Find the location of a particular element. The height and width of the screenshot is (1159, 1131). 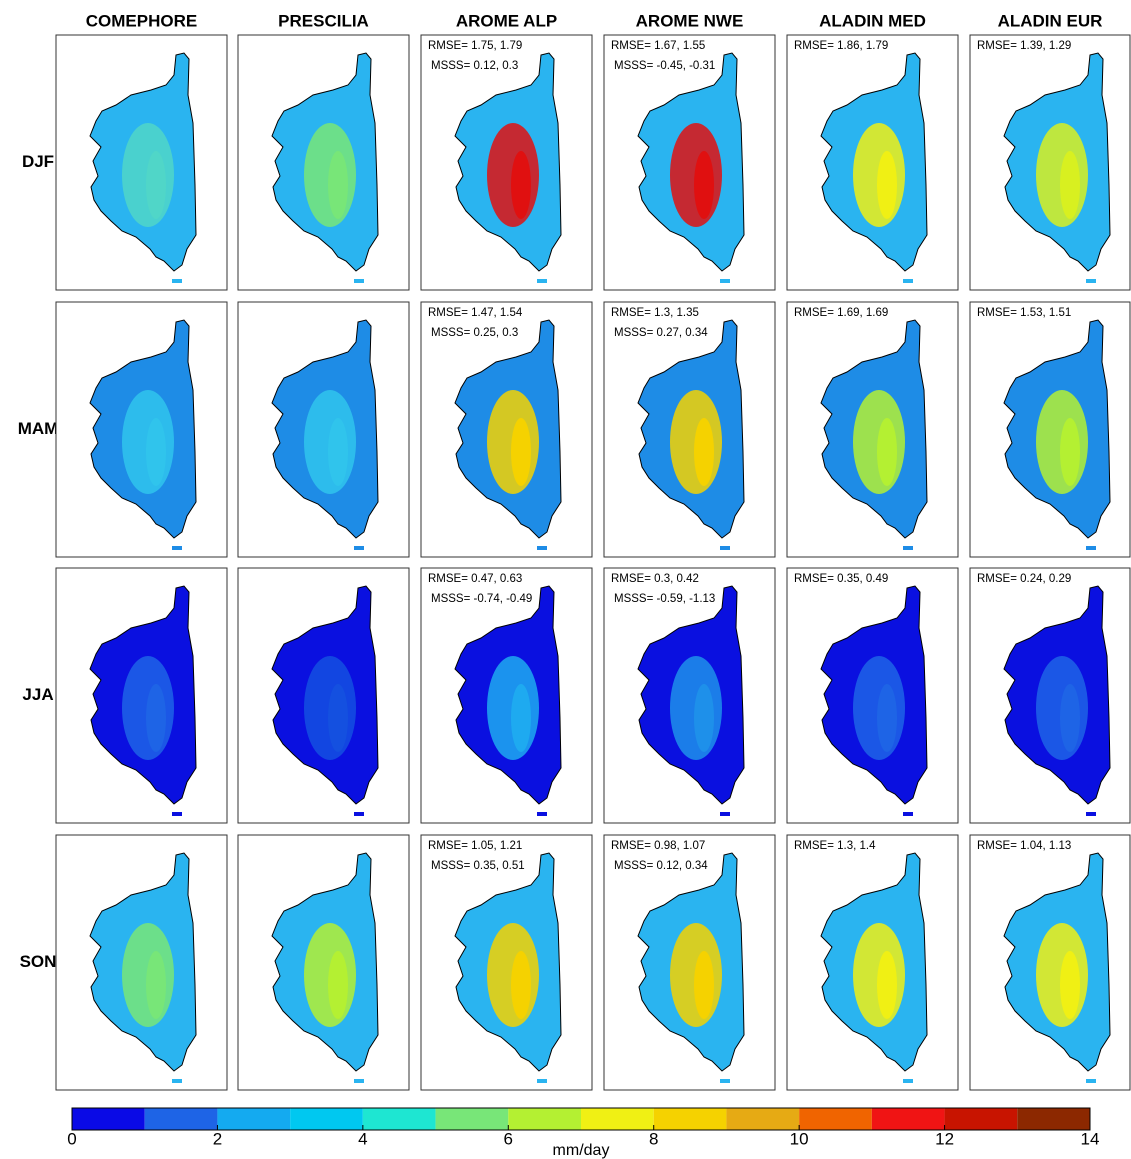

rmse-score: RMSE= 1.39, 1.29 is located at coordinates (1024, 46).